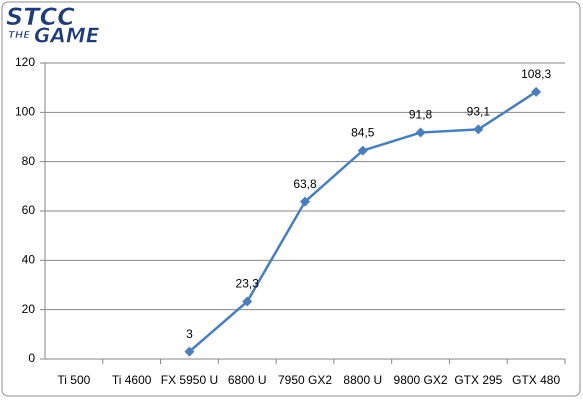 The image size is (583, 400). What do you see at coordinates (421, 380) in the screenshot?
I see `x-tick-label: 9800 GX2` at bounding box center [421, 380].